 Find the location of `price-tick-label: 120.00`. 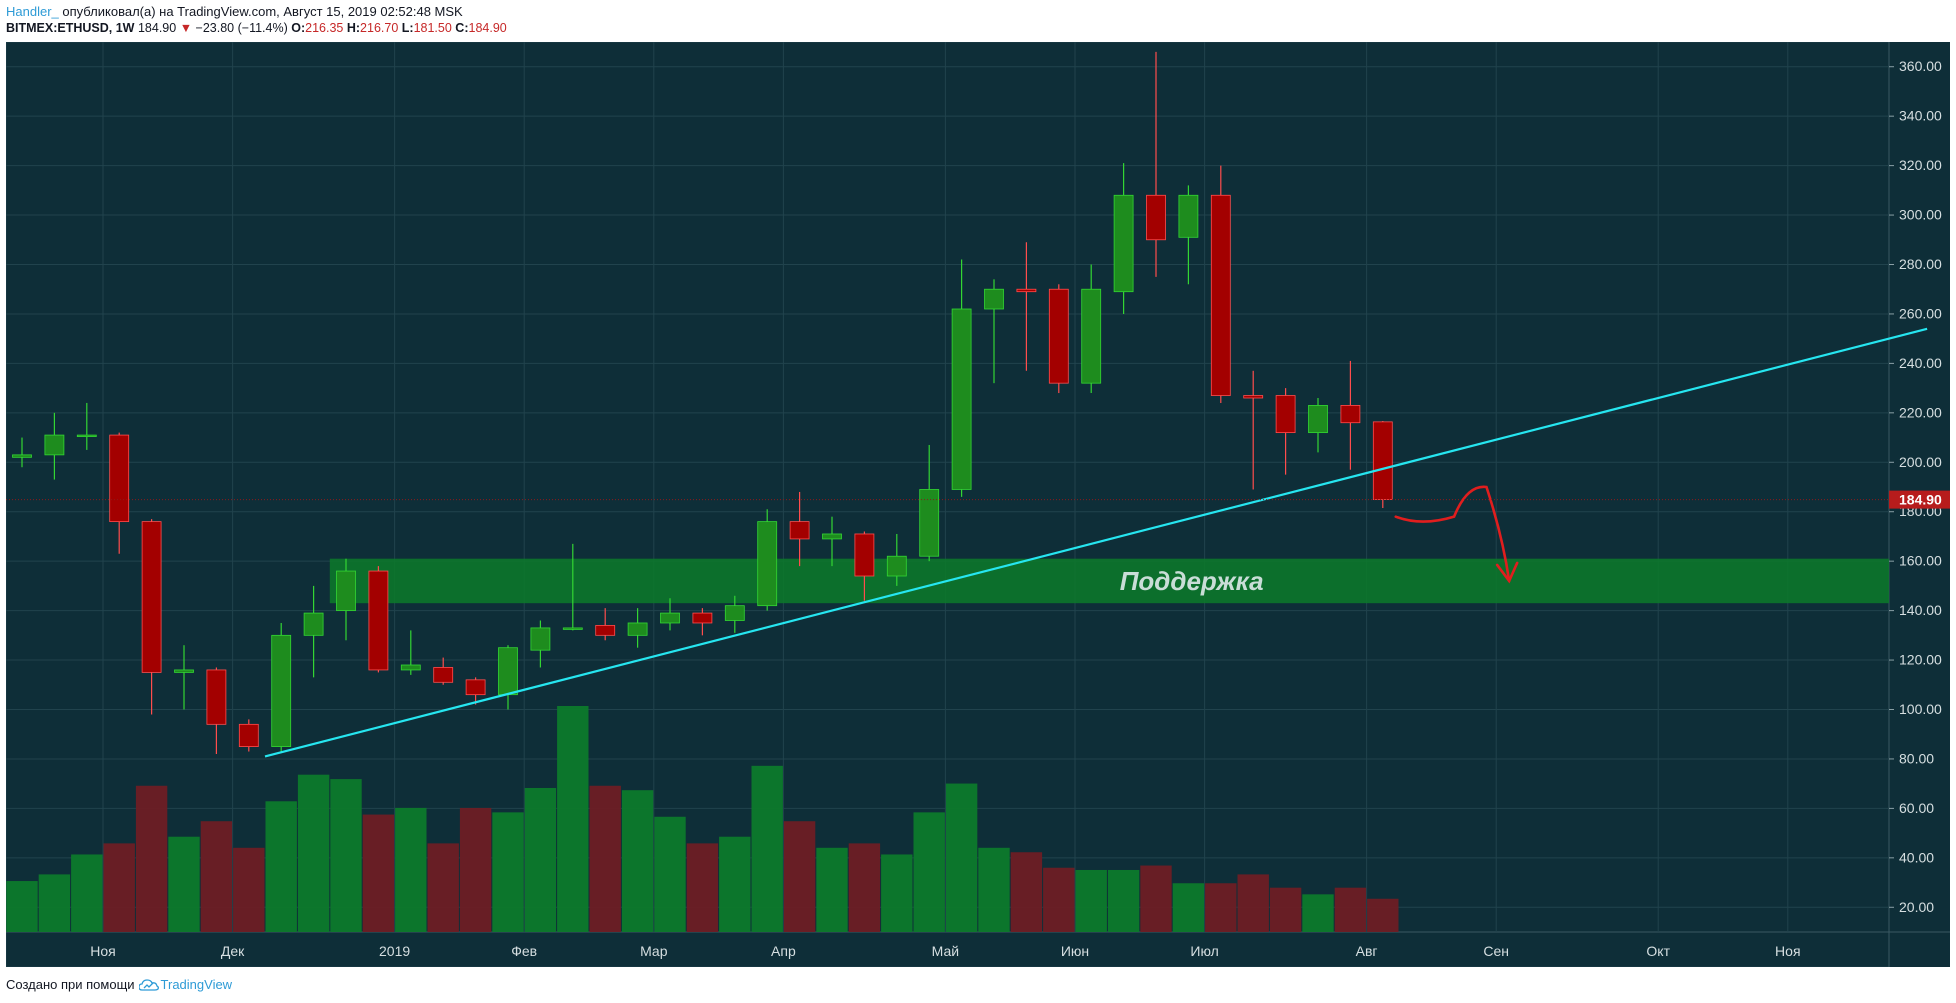

price-tick-label: 120.00 is located at coordinates (1920, 660).